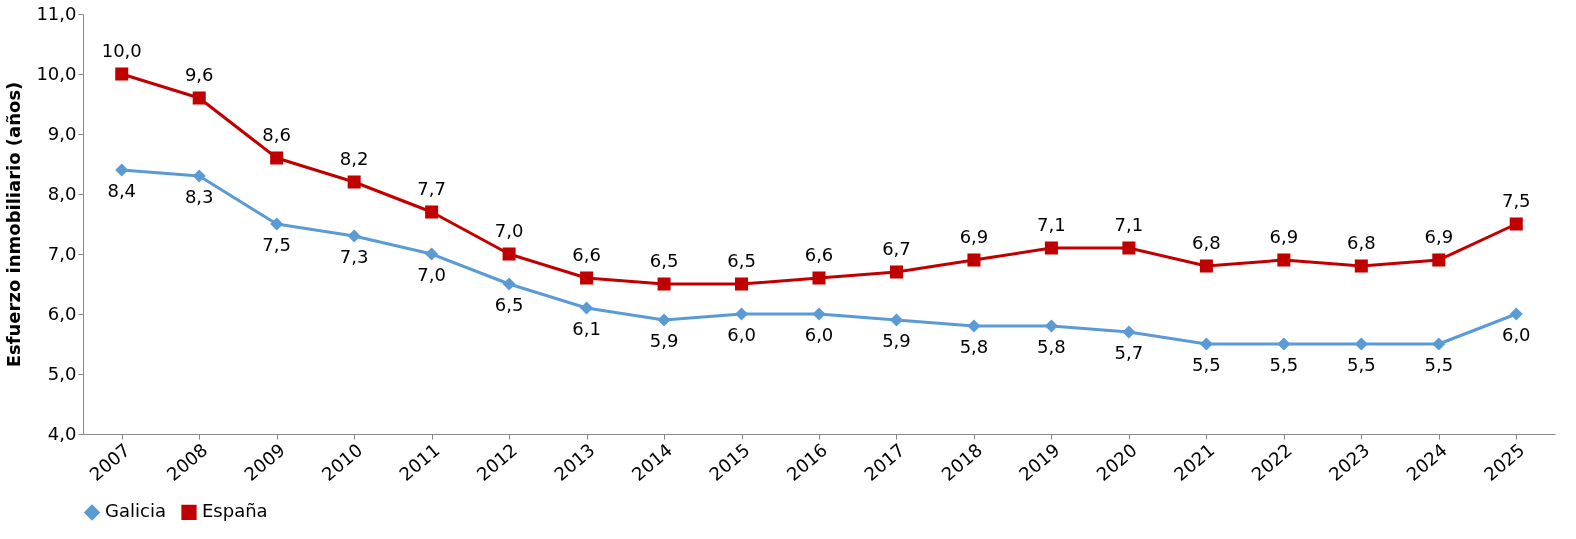 This screenshot has height=539, width=1576. What do you see at coordinates (62, 373) in the screenshot?
I see `y-tick-label: 5,0` at bounding box center [62, 373].